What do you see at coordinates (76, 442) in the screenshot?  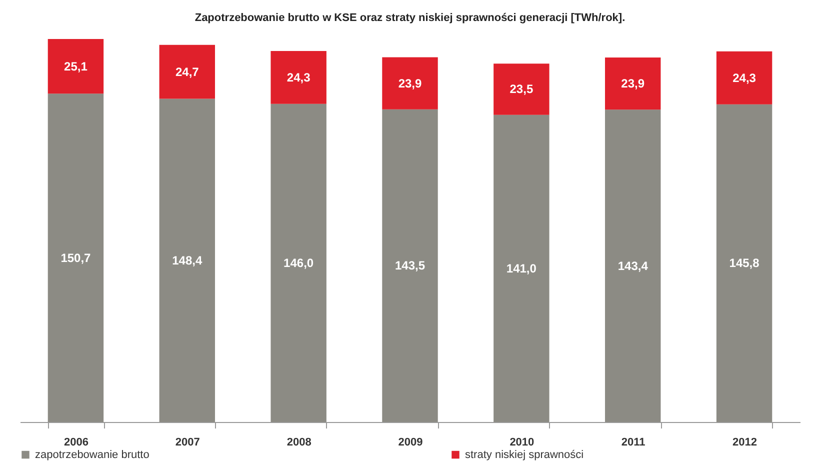 I see `x-tick-label: 2006` at bounding box center [76, 442].